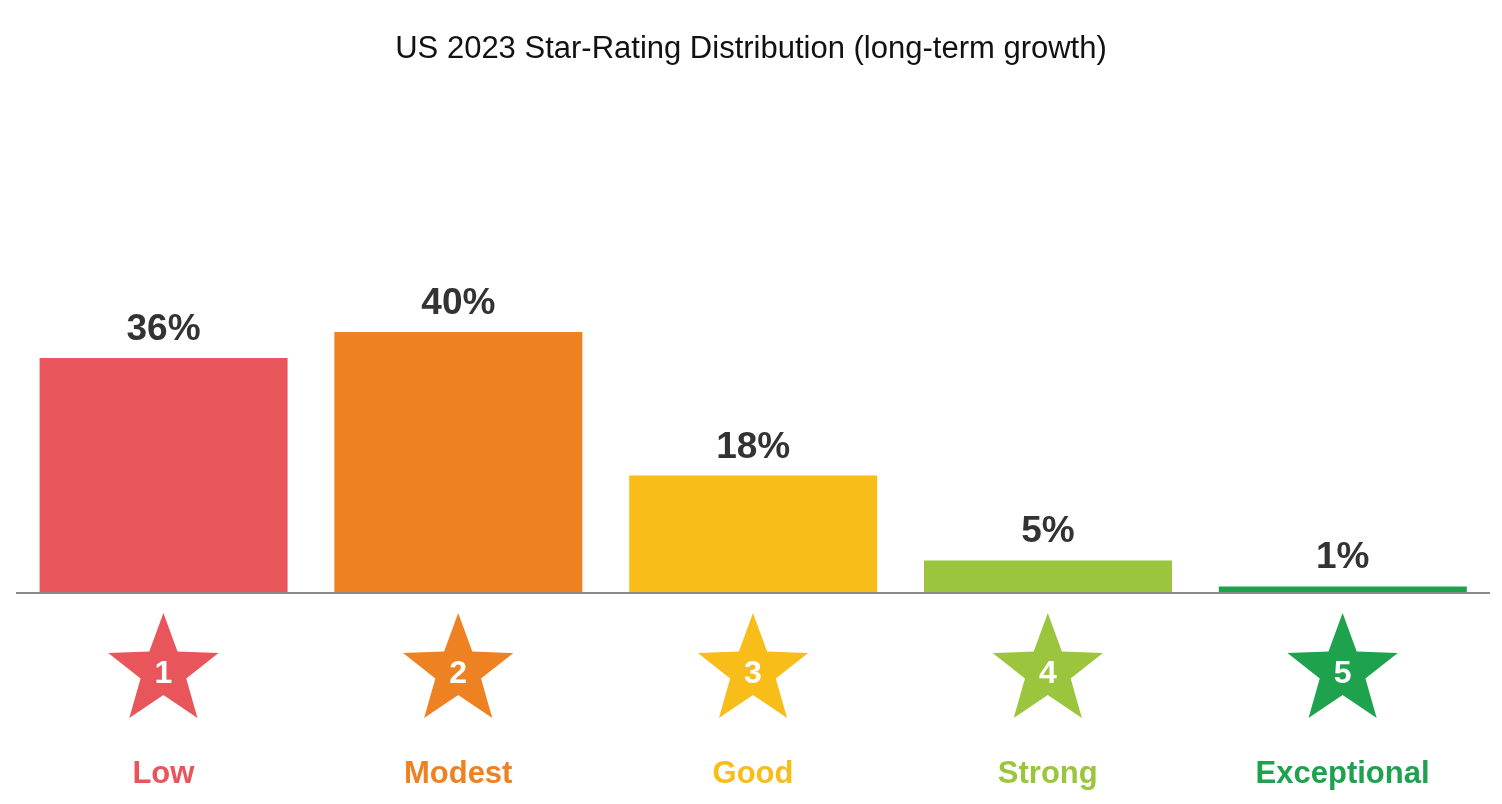 The width and height of the screenshot is (1502, 804). I want to click on data-label: 5%, so click(1048, 530).